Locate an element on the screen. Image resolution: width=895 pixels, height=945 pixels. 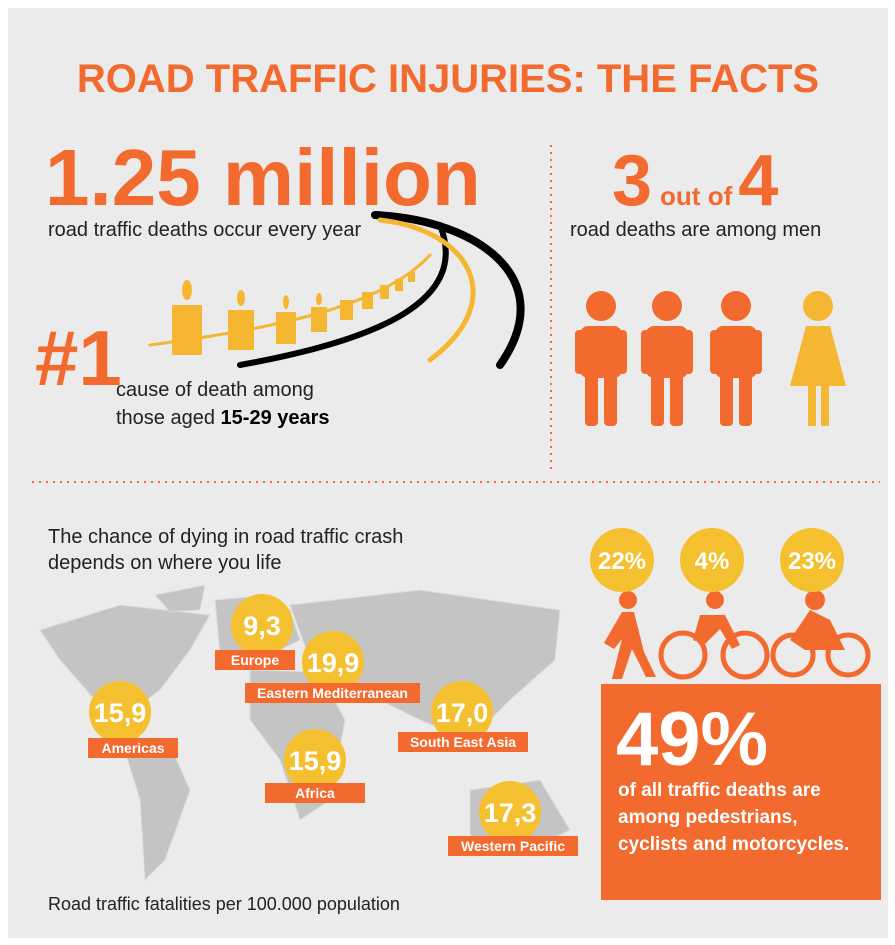
region-name: Africa is located at coordinates (315, 793).